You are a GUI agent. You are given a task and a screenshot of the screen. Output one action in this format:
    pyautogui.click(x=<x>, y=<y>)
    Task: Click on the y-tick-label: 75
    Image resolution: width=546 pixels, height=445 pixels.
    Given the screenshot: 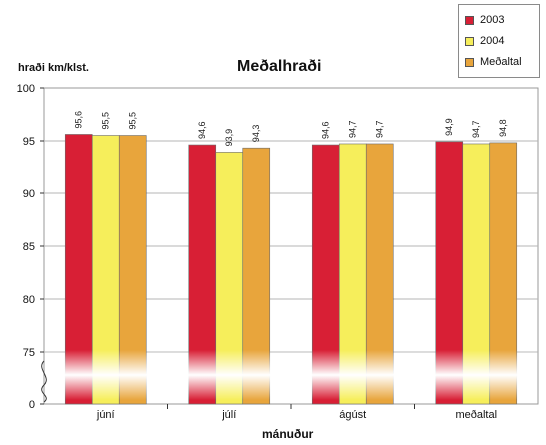 What is the action you would take?
    pyautogui.click(x=29, y=353)
    